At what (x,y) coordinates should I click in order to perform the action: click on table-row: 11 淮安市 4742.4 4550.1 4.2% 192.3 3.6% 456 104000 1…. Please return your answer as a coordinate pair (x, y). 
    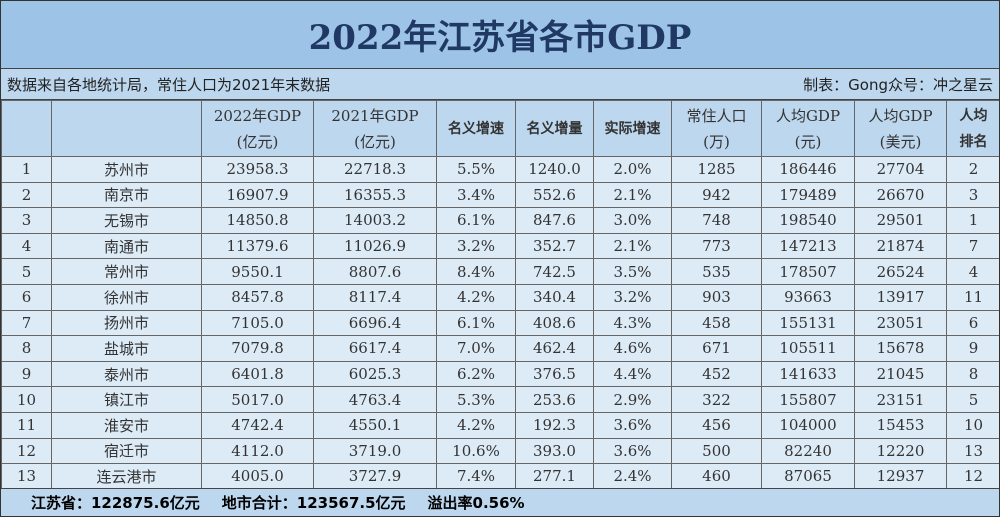
    Looking at the image, I should click on (500, 425).